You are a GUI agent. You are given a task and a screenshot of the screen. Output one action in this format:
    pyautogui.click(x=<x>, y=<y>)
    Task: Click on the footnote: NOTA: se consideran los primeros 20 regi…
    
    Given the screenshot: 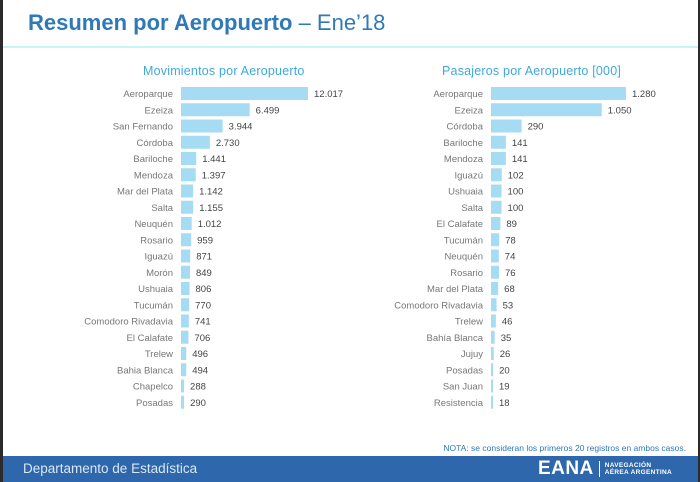 What is the action you would take?
    pyautogui.click(x=564, y=448)
    